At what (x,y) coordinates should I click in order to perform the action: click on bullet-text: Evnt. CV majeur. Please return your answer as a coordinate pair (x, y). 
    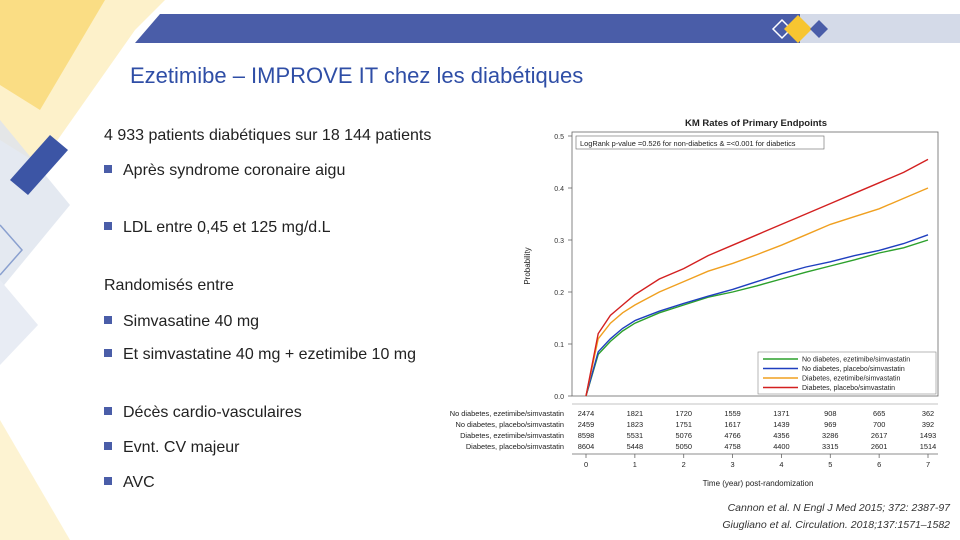
    Looking at the image, I should click on (181, 447).